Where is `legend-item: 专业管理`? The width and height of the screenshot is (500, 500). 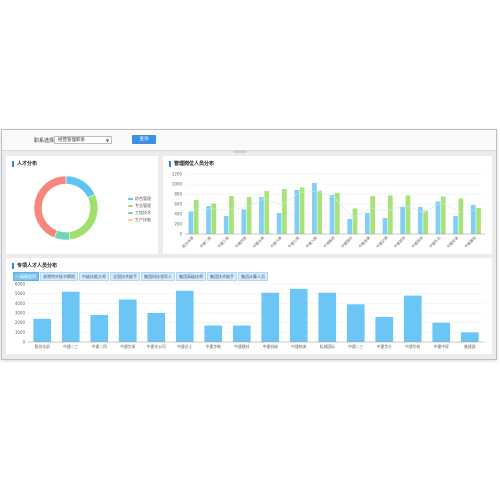
legend-item: 专业管理 is located at coordinates (139, 206).